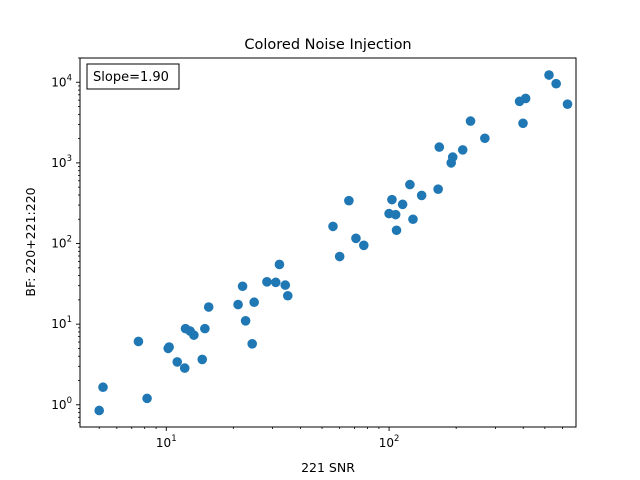 The image size is (640, 480). I want to click on annotation-text: Slope=1.90, so click(131, 77).